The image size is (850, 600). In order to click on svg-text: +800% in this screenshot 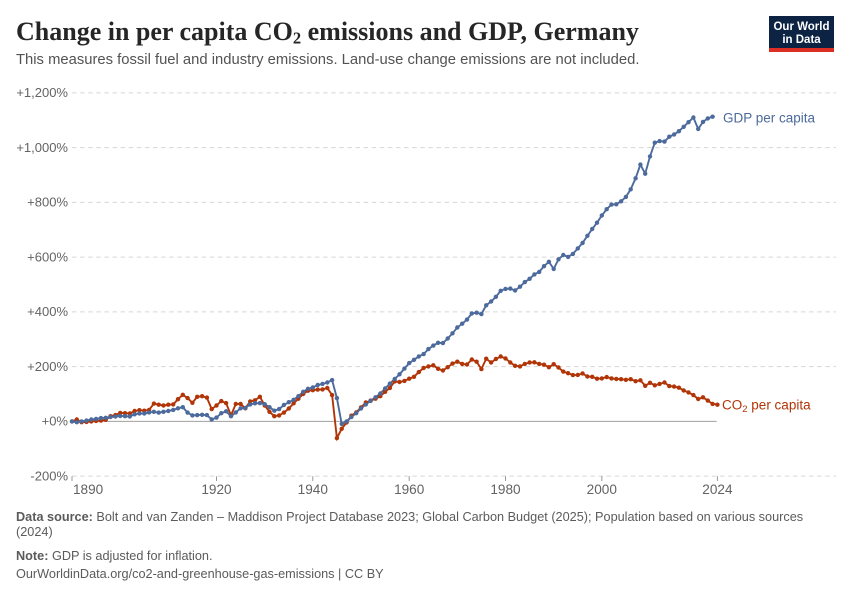, I will do `click(47, 202)`.